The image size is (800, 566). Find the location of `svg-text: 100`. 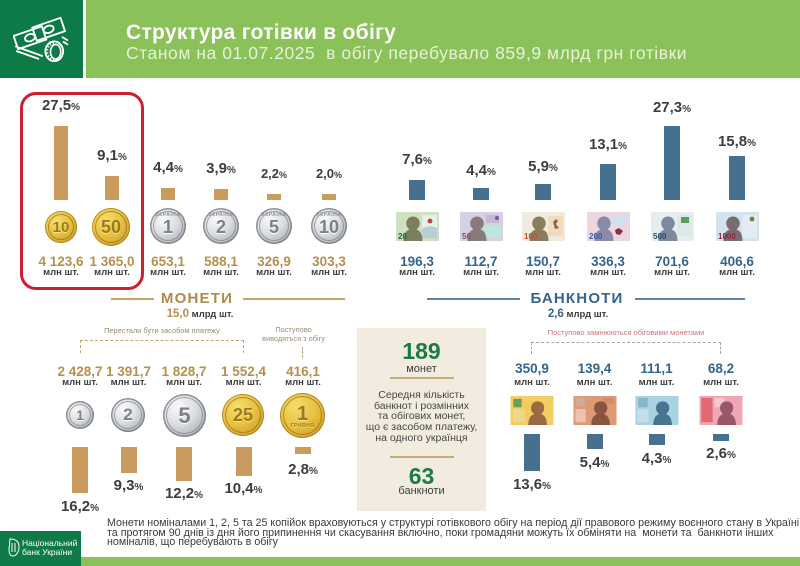

svg-text: 100 is located at coordinates (531, 236).